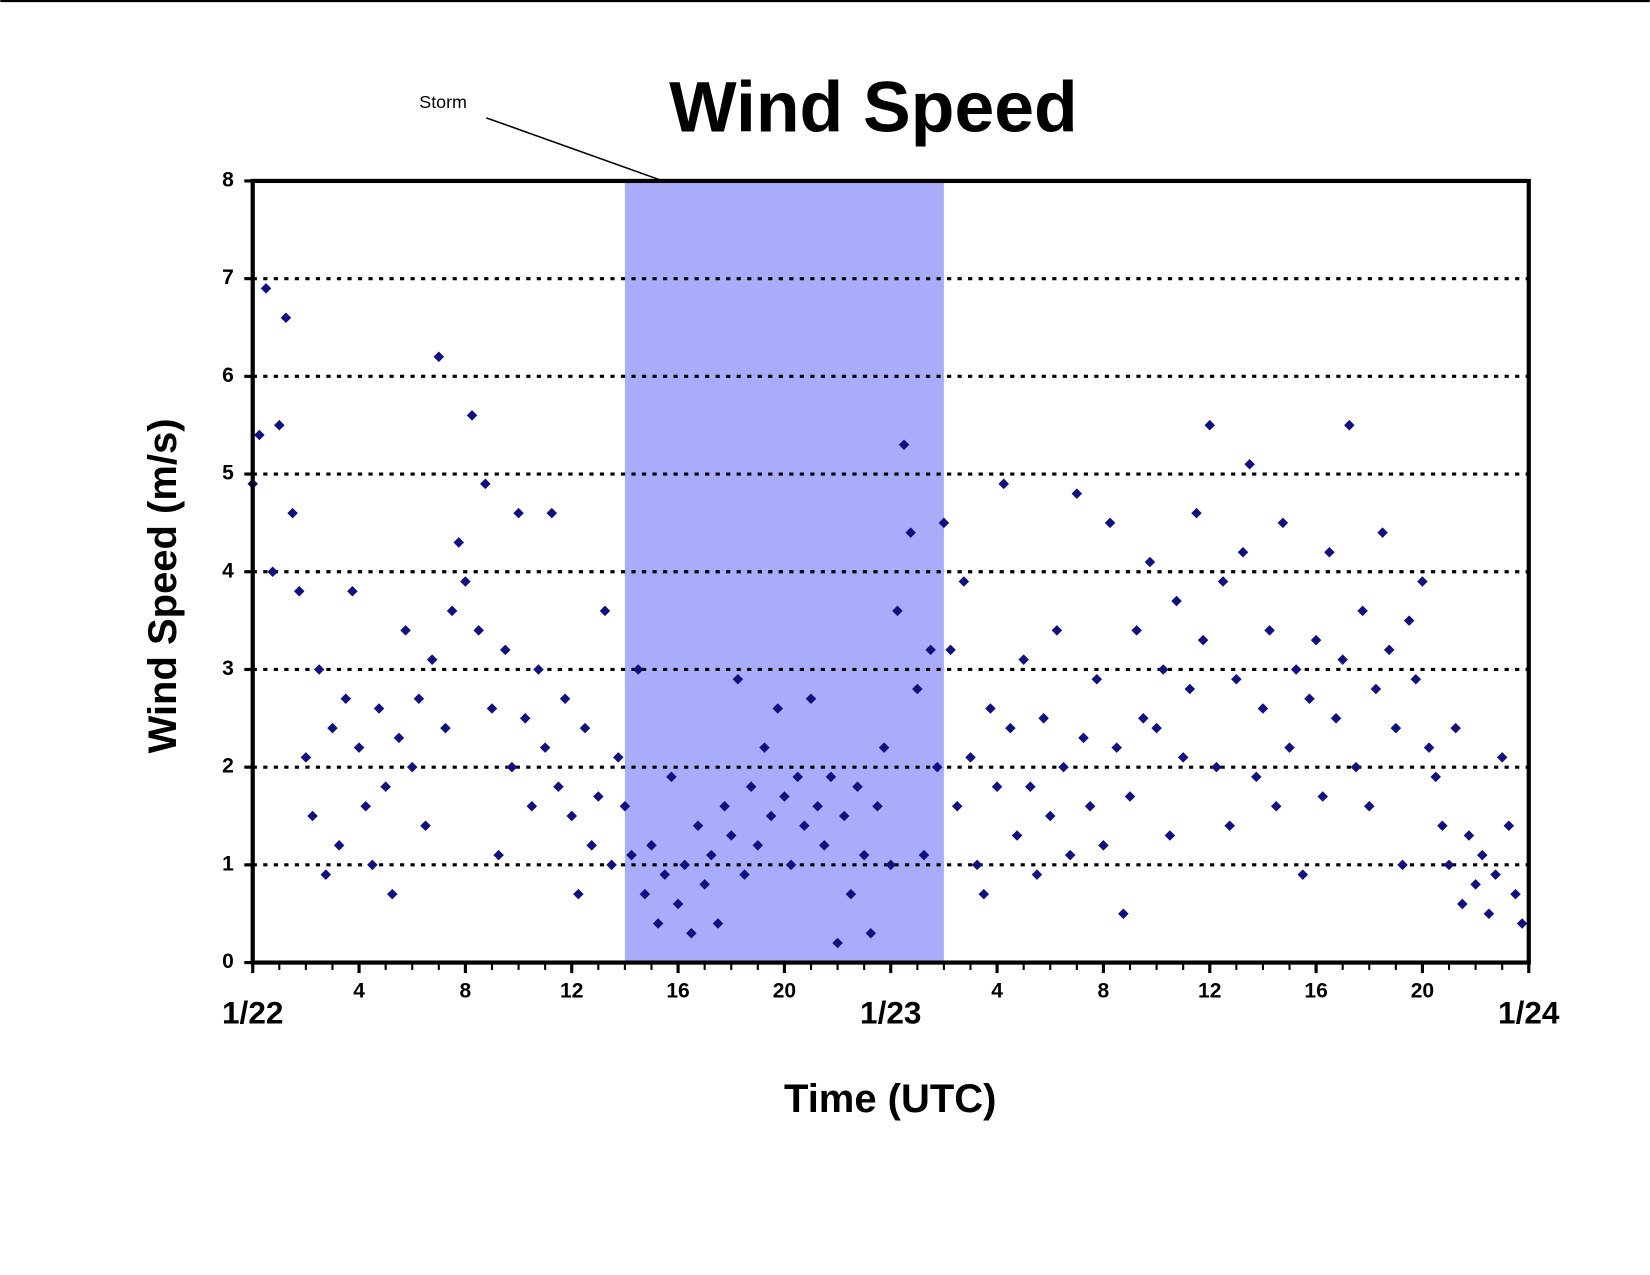  Describe the element at coordinates (784, 571) in the screenshot. I see `storm-band` at that location.